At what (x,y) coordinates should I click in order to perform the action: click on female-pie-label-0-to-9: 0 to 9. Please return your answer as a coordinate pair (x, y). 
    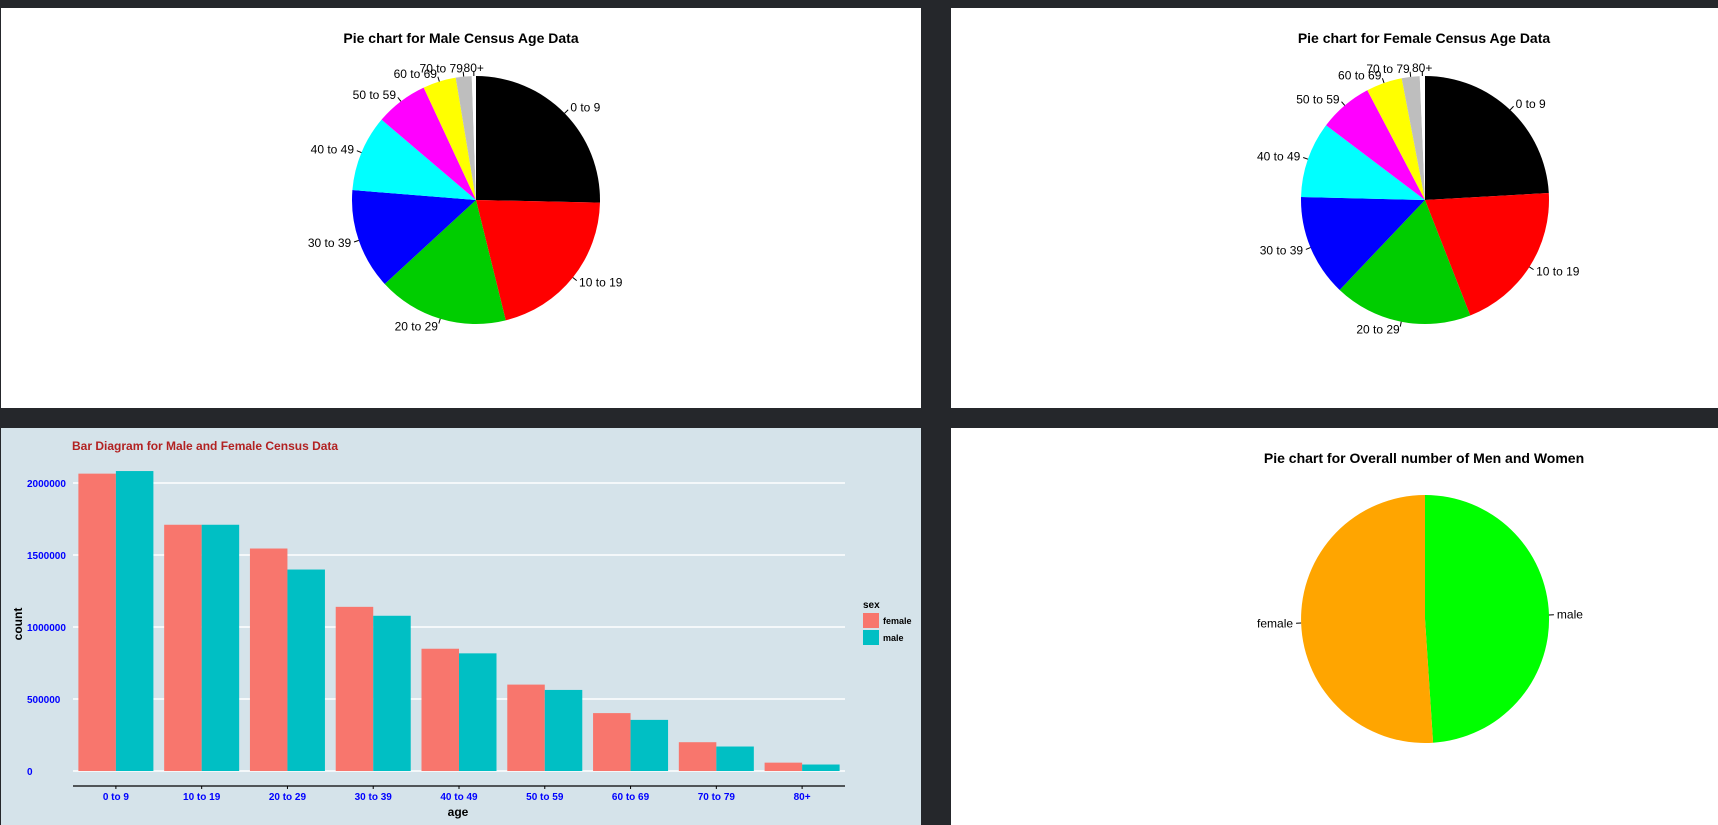
    Looking at the image, I should click on (1531, 104).